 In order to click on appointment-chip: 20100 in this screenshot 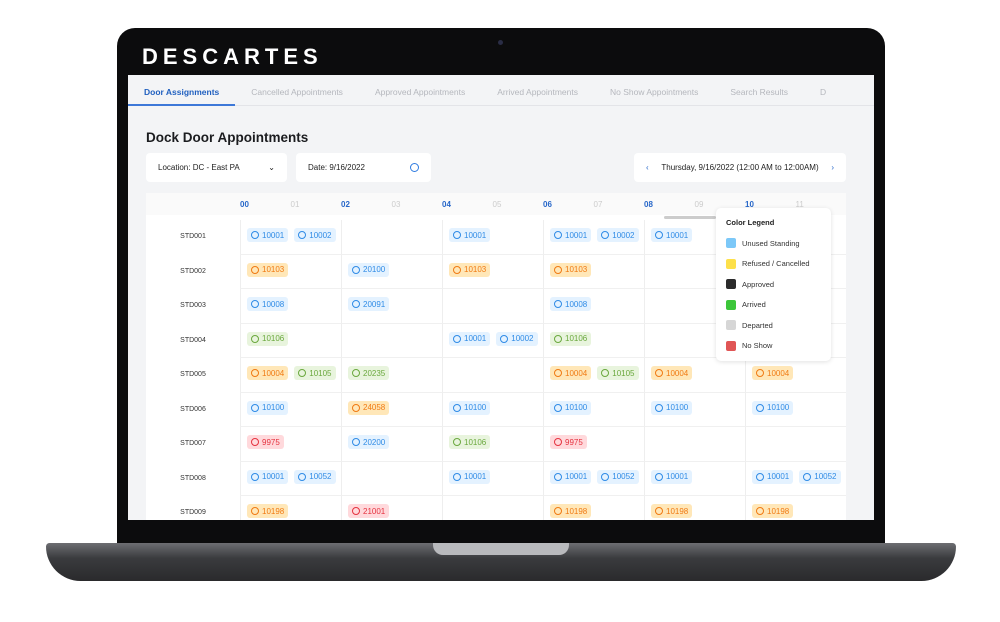, I will do `click(369, 269)`.